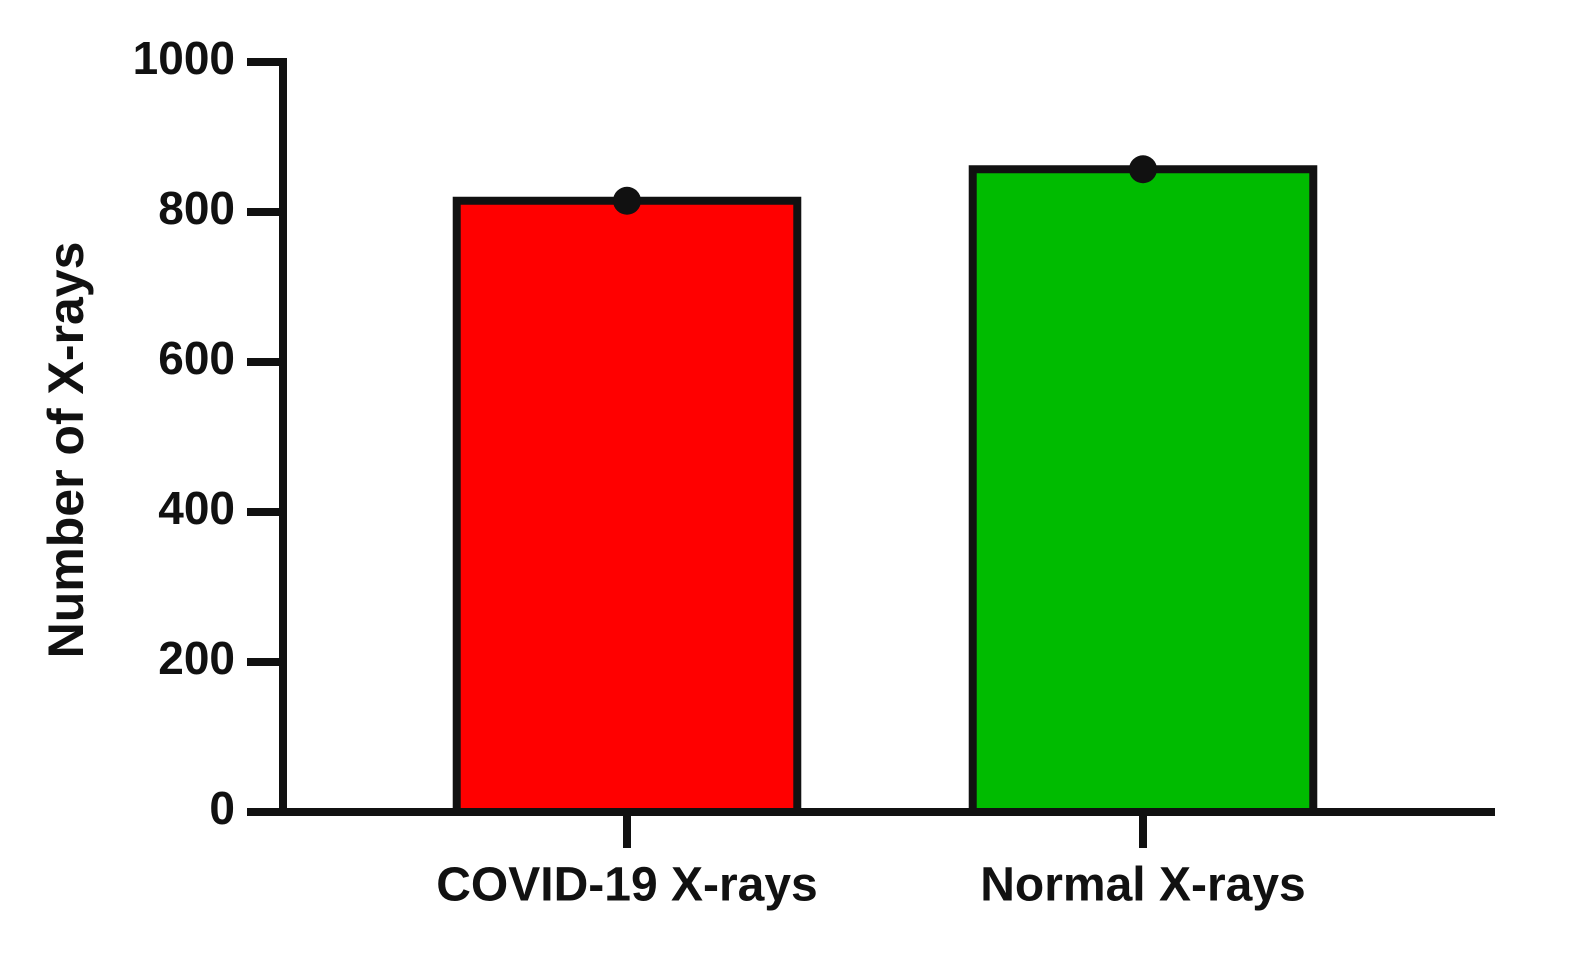 The image size is (1594, 969). Describe the element at coordinates (196, 508) in the screenshot. I see `y-tick-label: 400` at that location.